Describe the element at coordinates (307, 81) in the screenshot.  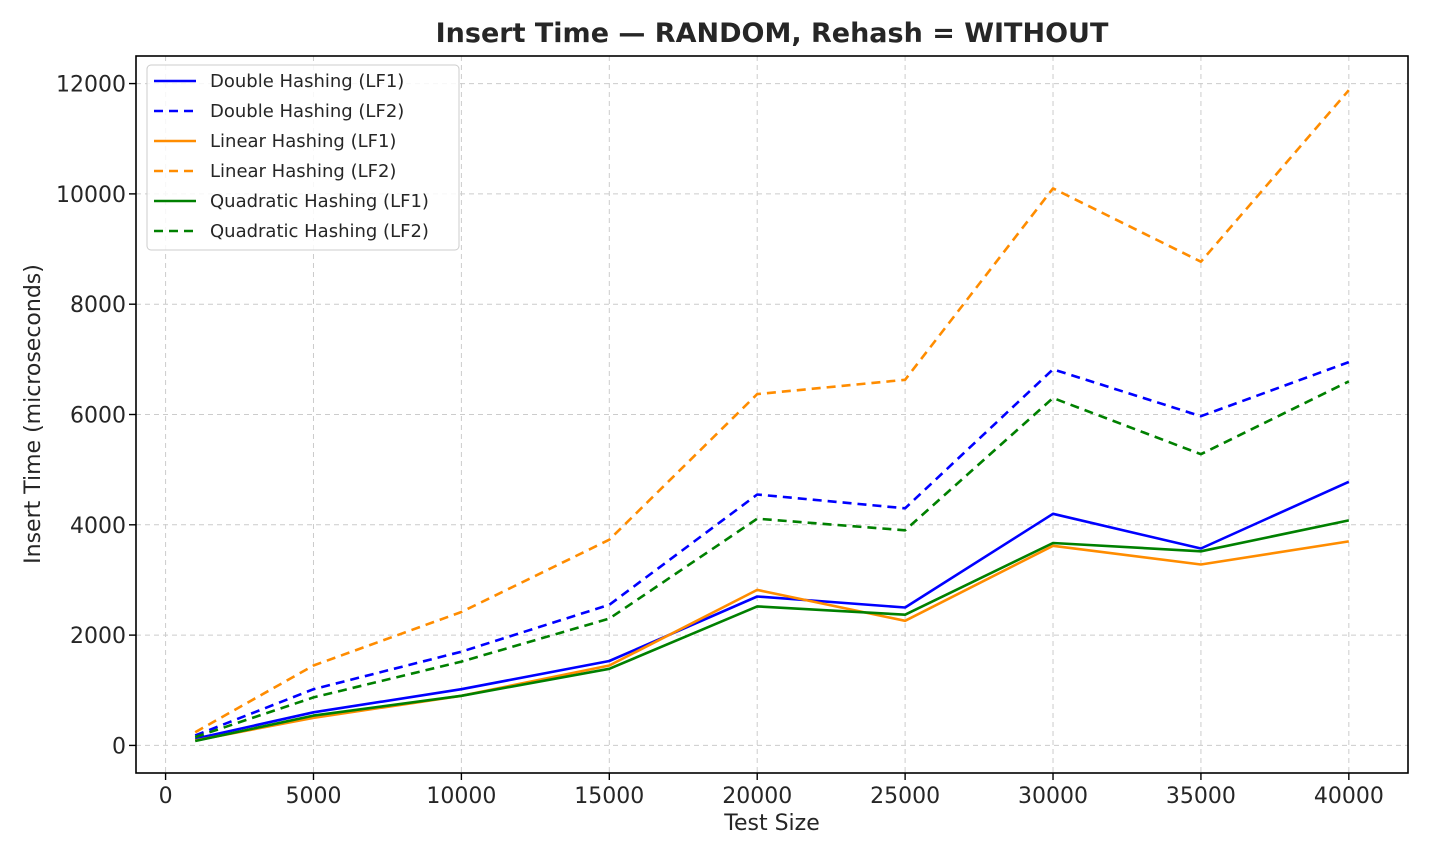
I see `legend-label: Double Hashing (LF1)` at that location.